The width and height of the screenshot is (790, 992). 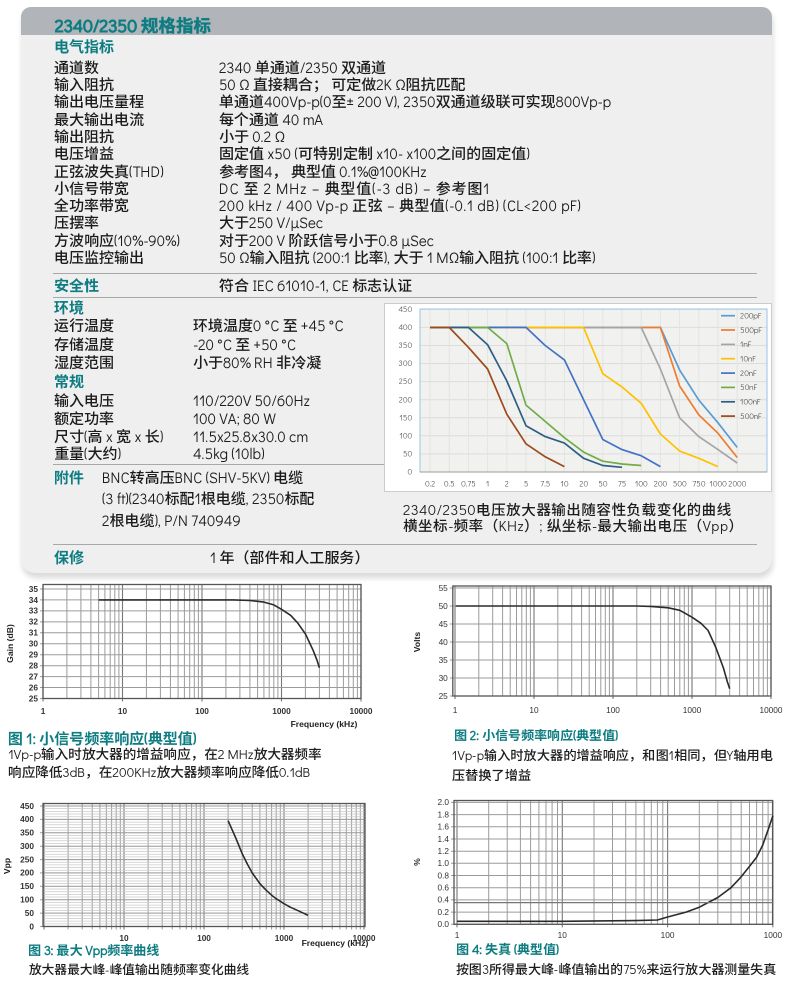 I want to click on svg-text: 1.0, so click(x=443, y=863).